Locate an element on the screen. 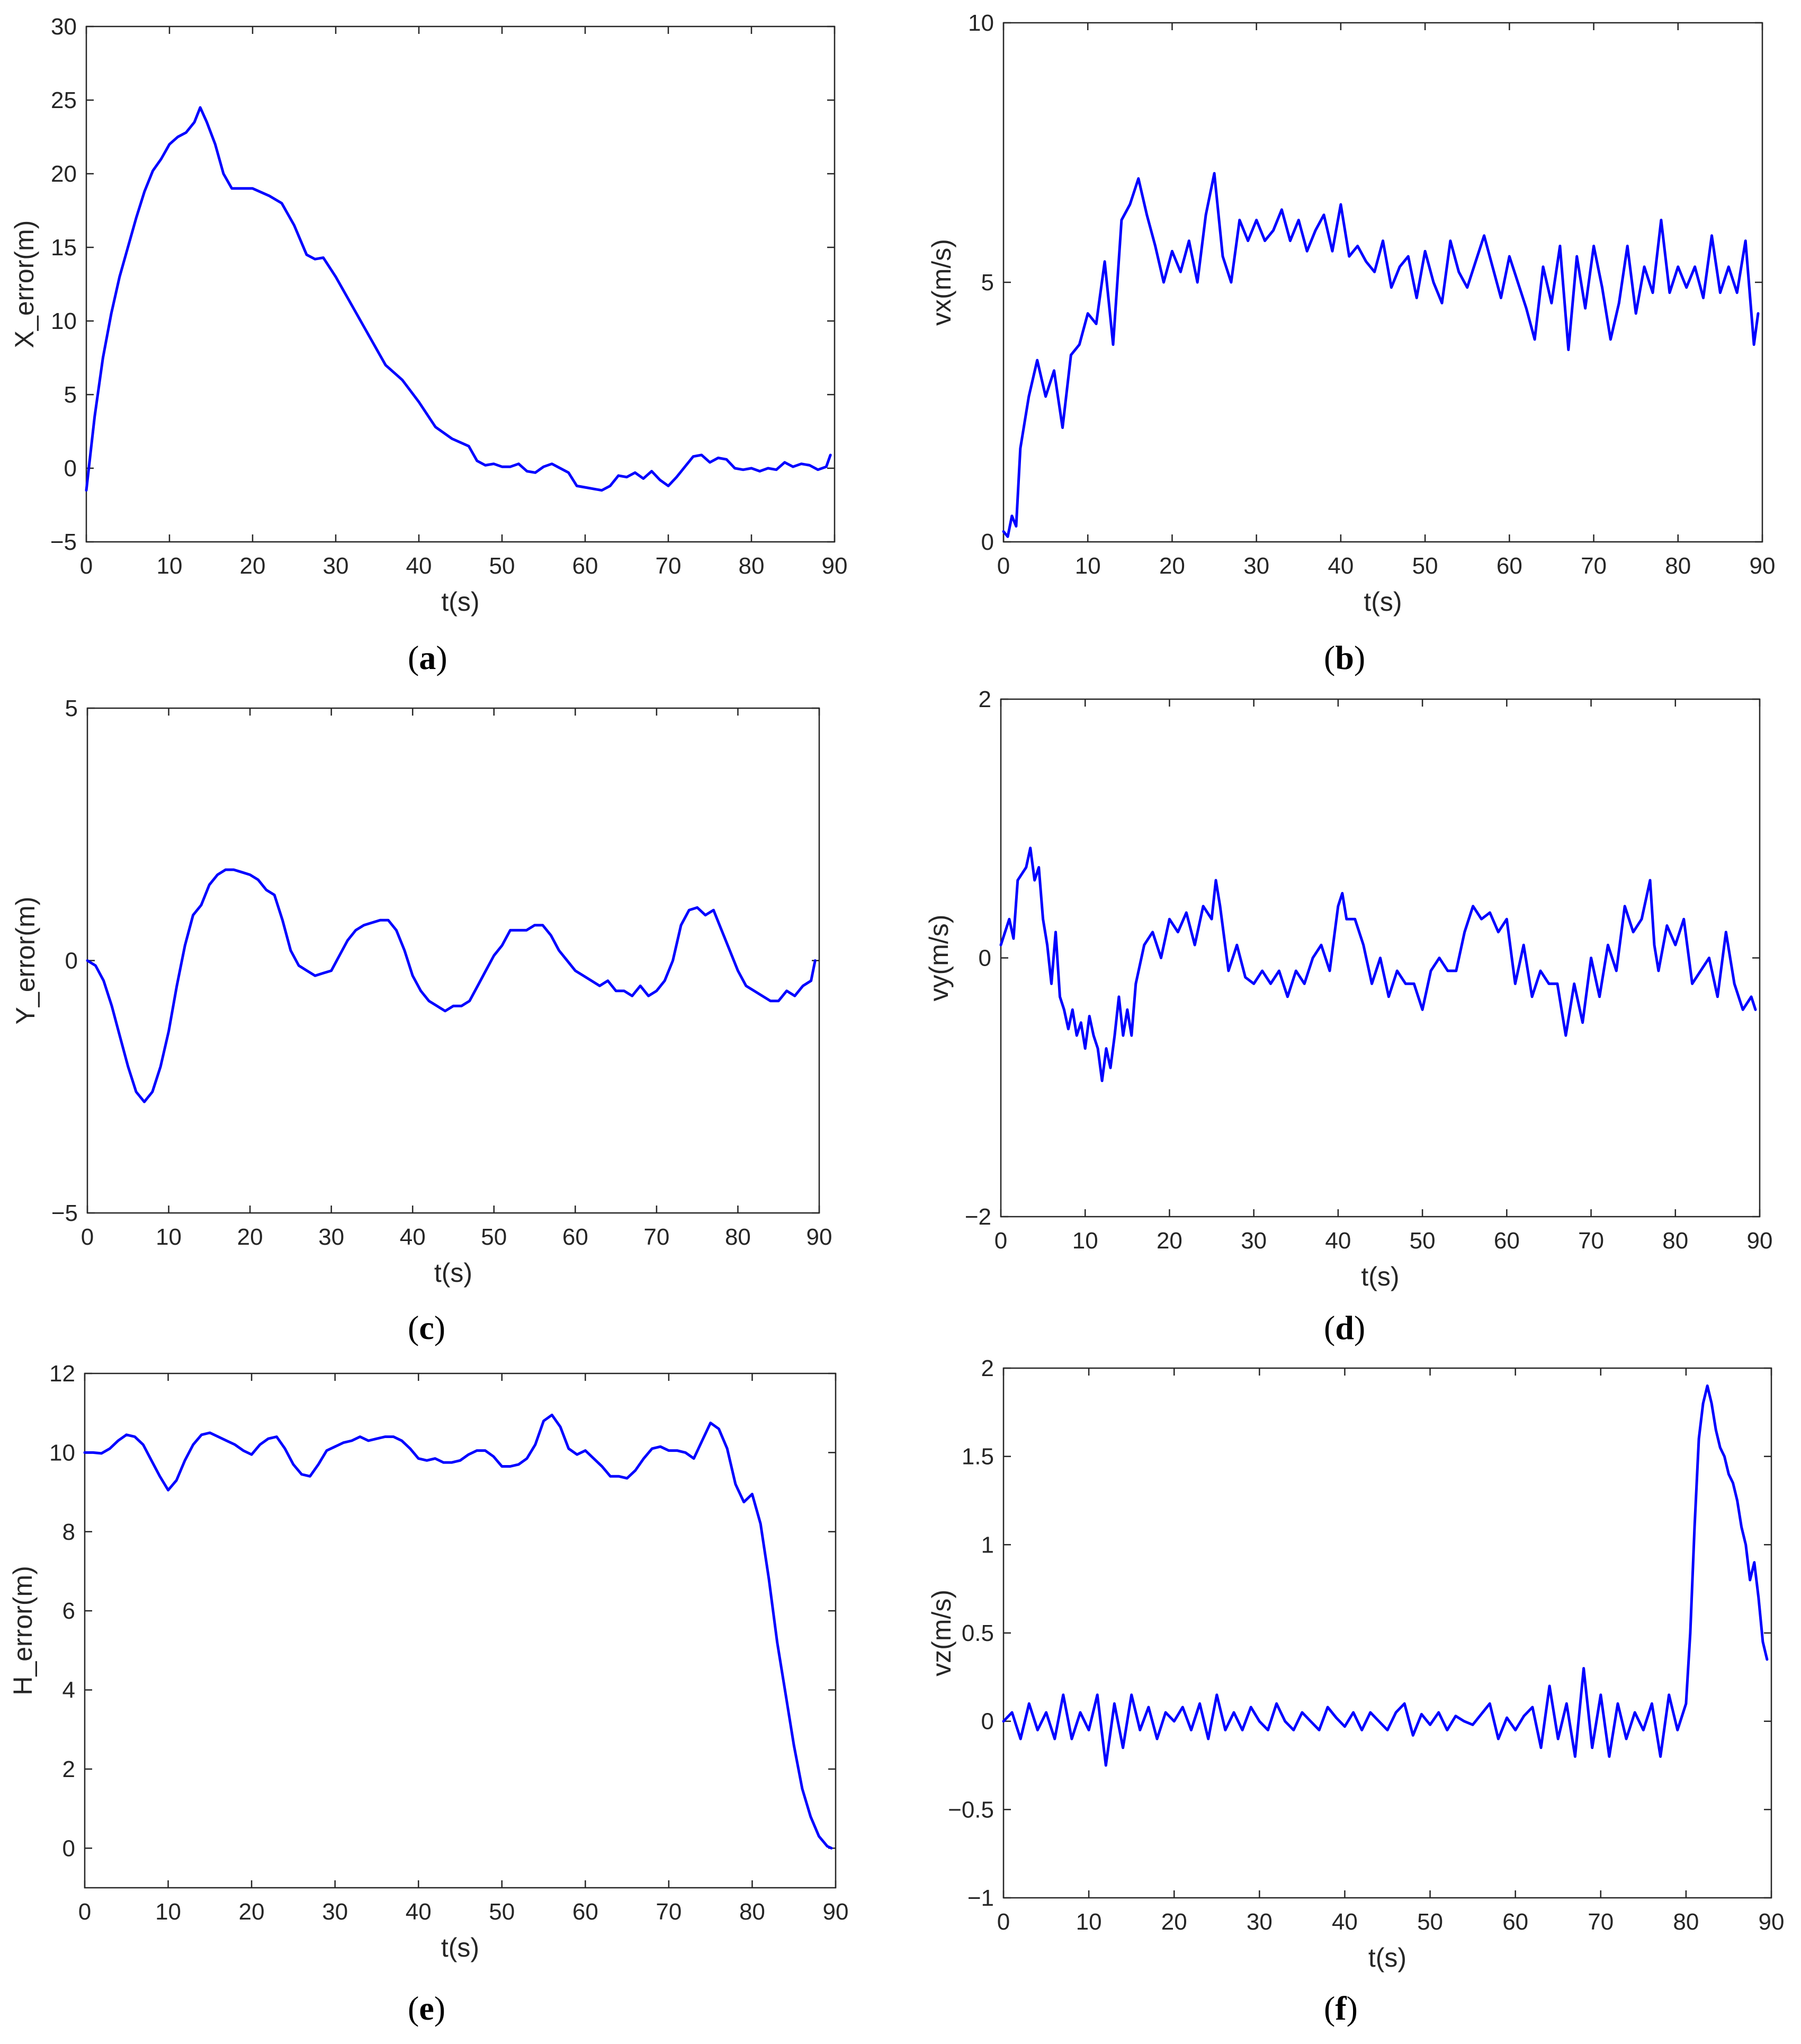 The height and width of the screenshot is (2044, 1801). caption-b: (b) is located at coordinates (1345, 658).